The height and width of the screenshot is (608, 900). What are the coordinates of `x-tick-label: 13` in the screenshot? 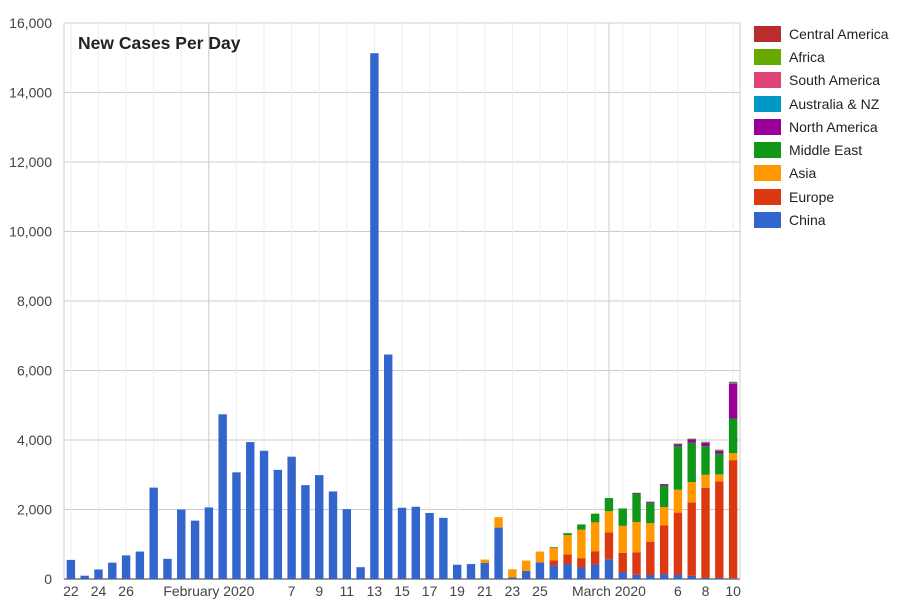 It's located at (375, 591).